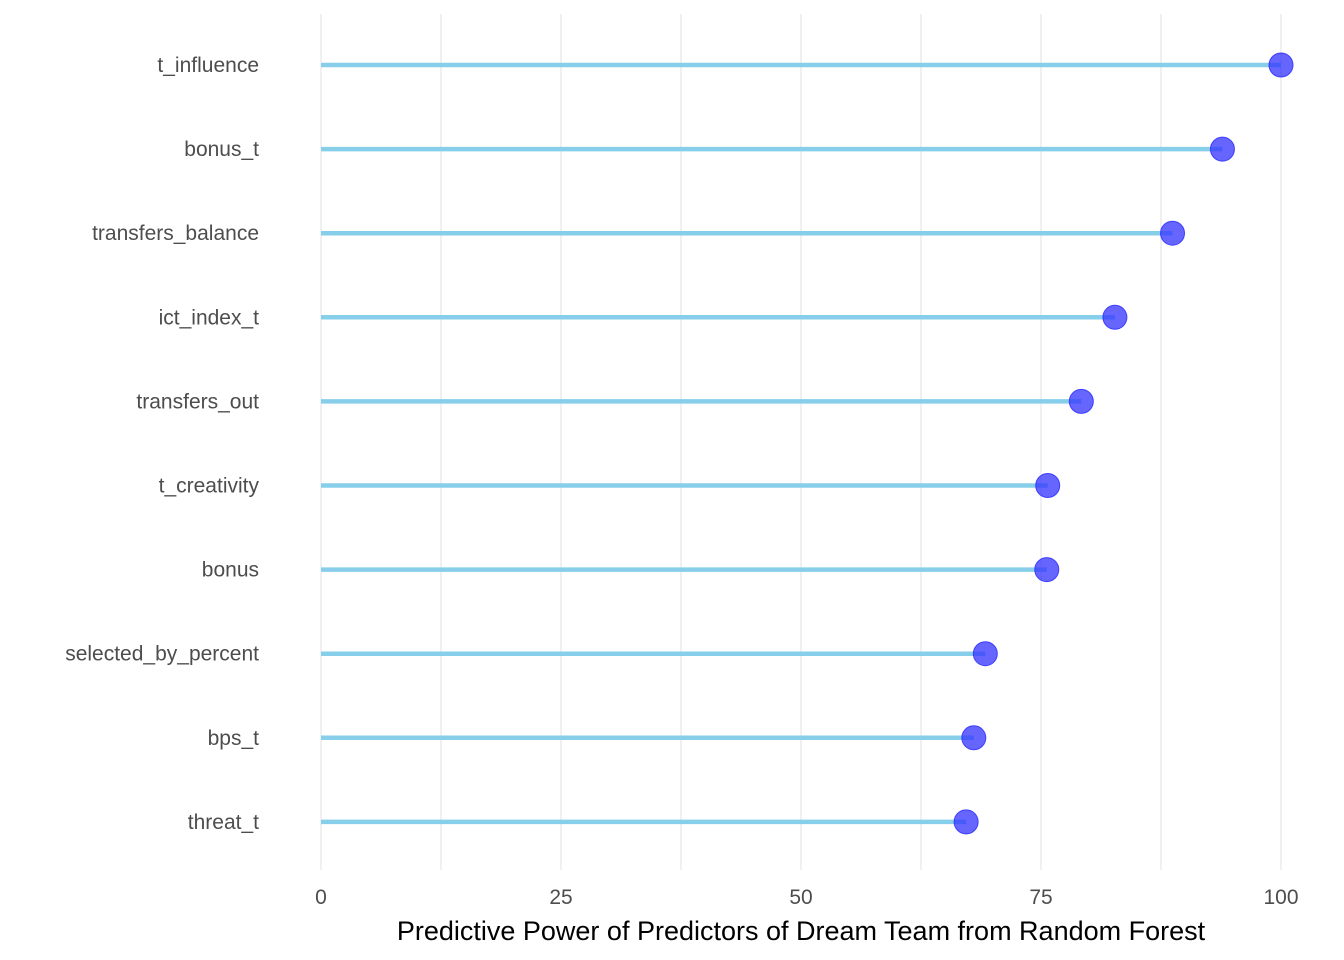  I want to click on x-tick-label: 75, so click(1040, 897).